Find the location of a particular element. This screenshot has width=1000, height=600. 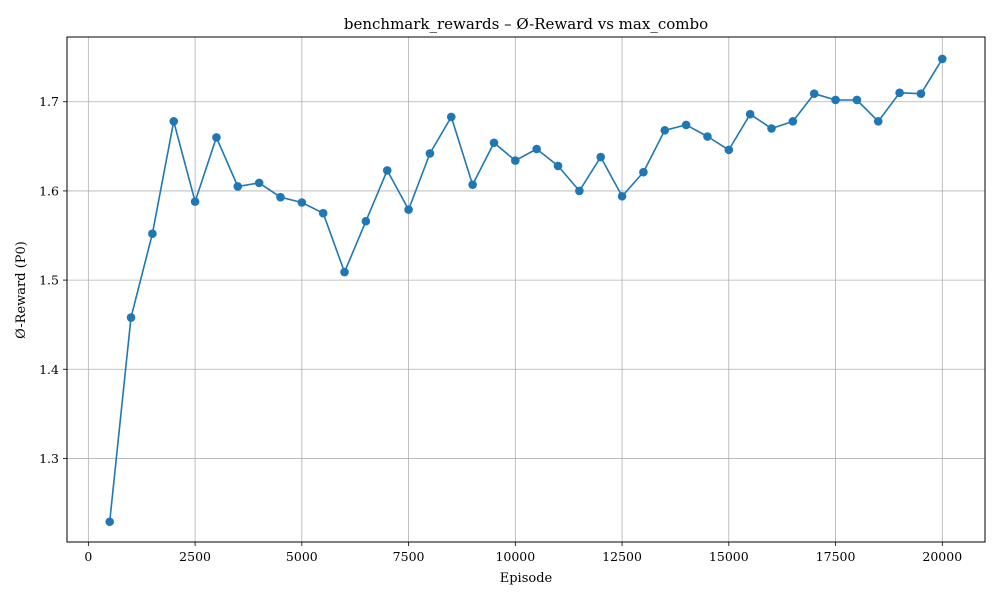

x-tick-label: 10000 is located at coordinates (515, 556).